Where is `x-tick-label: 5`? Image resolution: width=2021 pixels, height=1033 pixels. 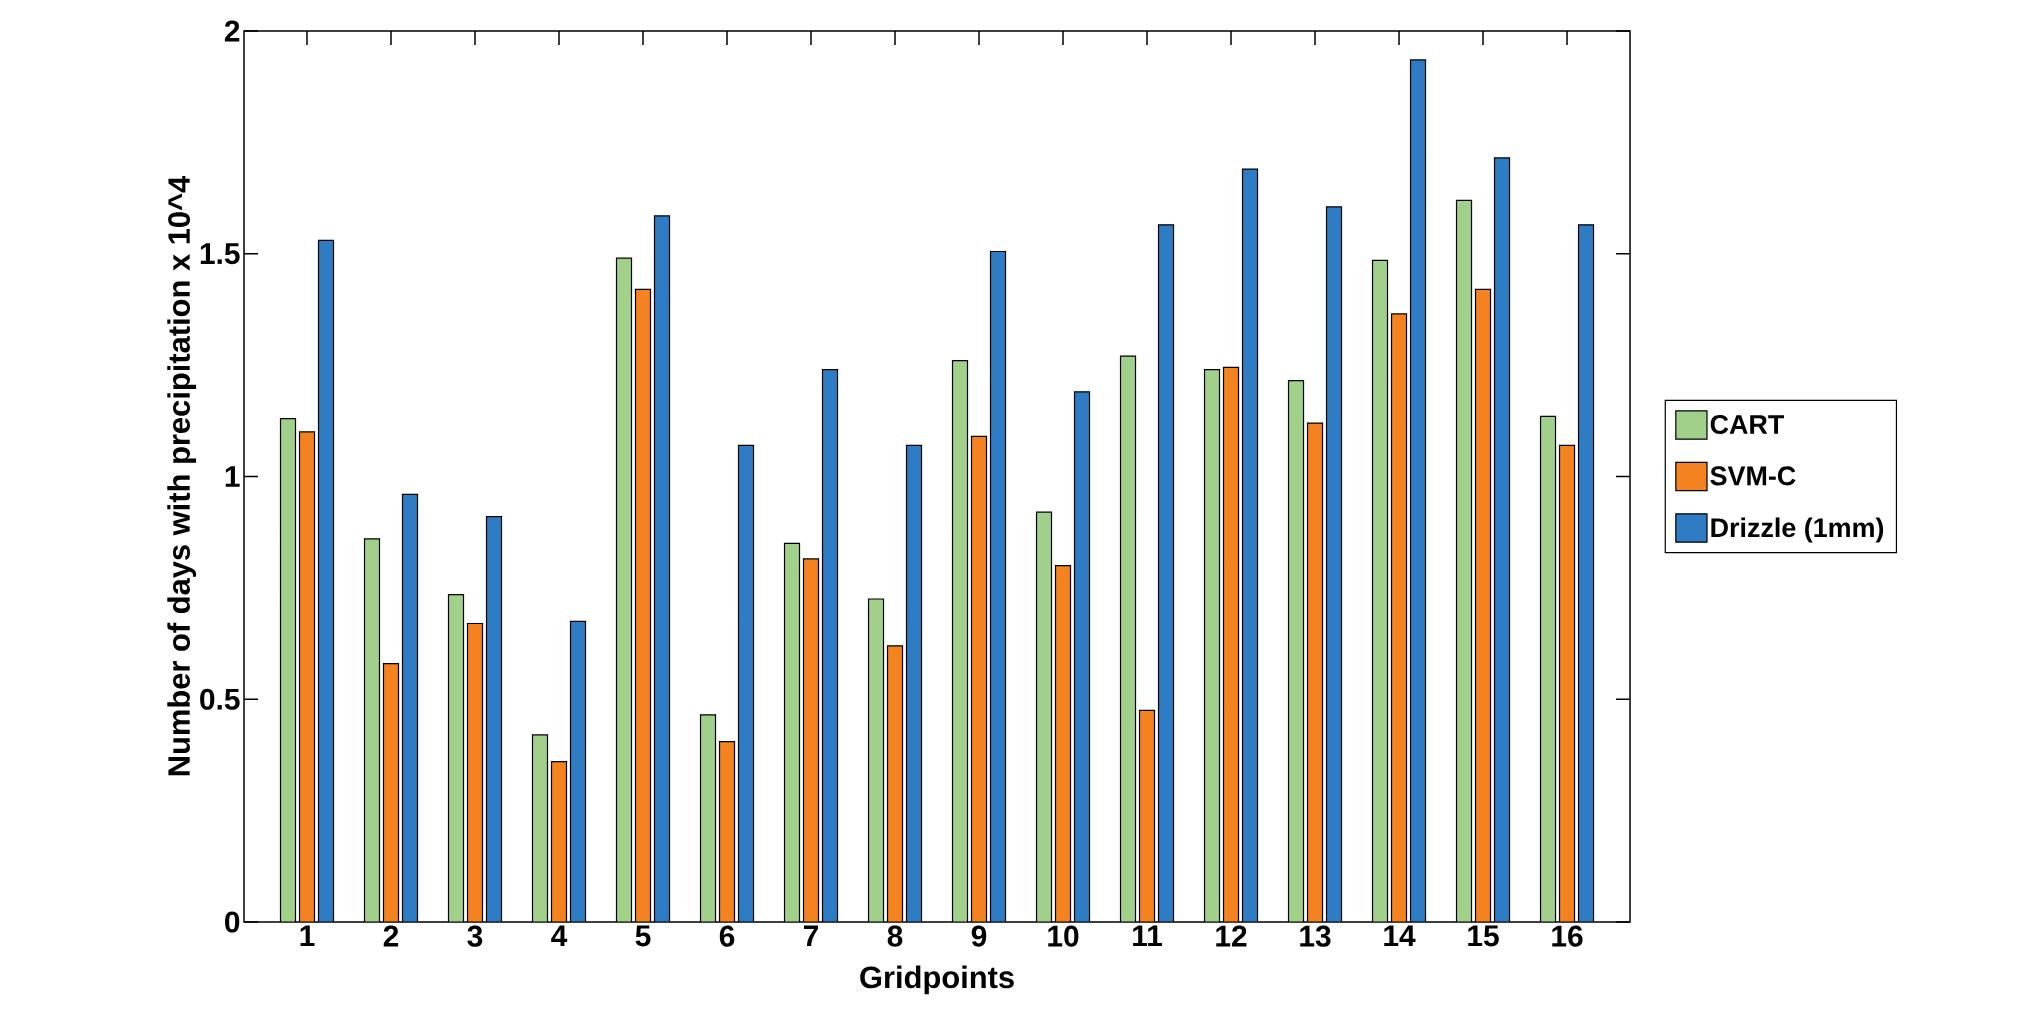 x-tick-label: 5 is located at coordinates (643, 936).